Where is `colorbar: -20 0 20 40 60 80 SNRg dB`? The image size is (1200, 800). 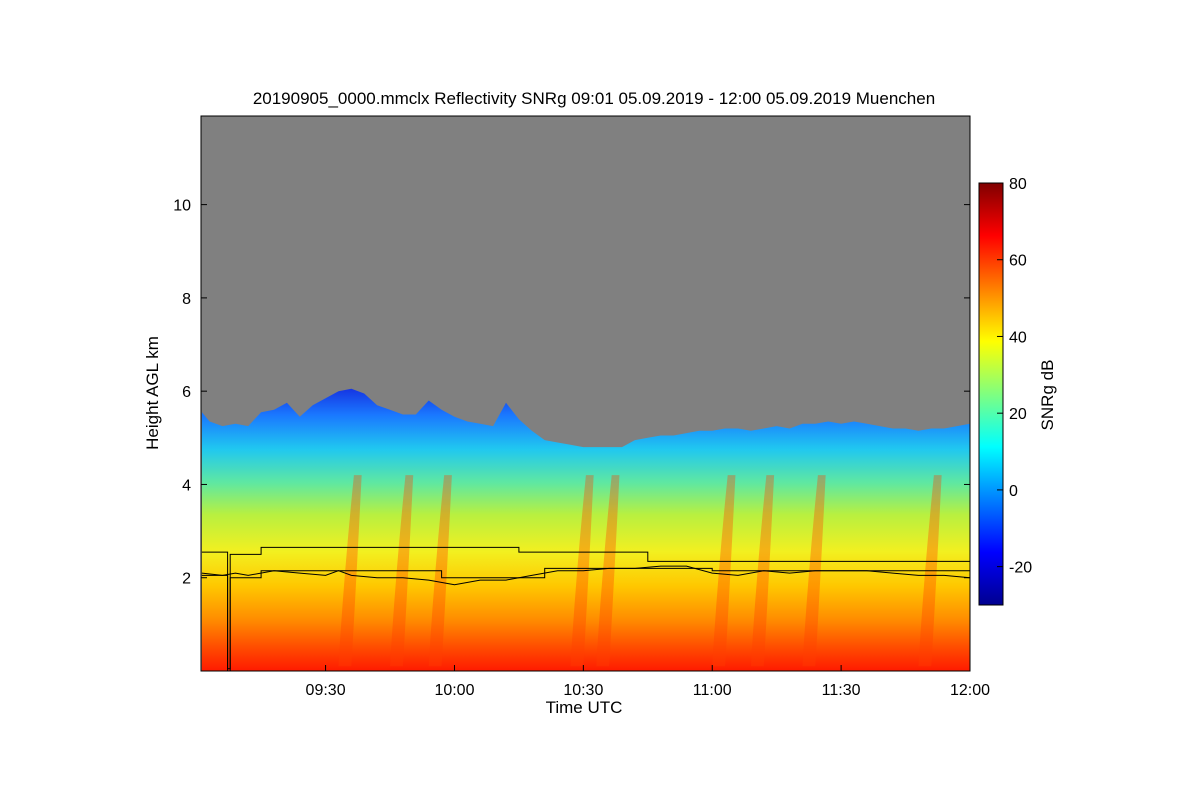 colorbar: -20 0 20 40 60 80 SNRg dB is located at coordinates (1017, 391).